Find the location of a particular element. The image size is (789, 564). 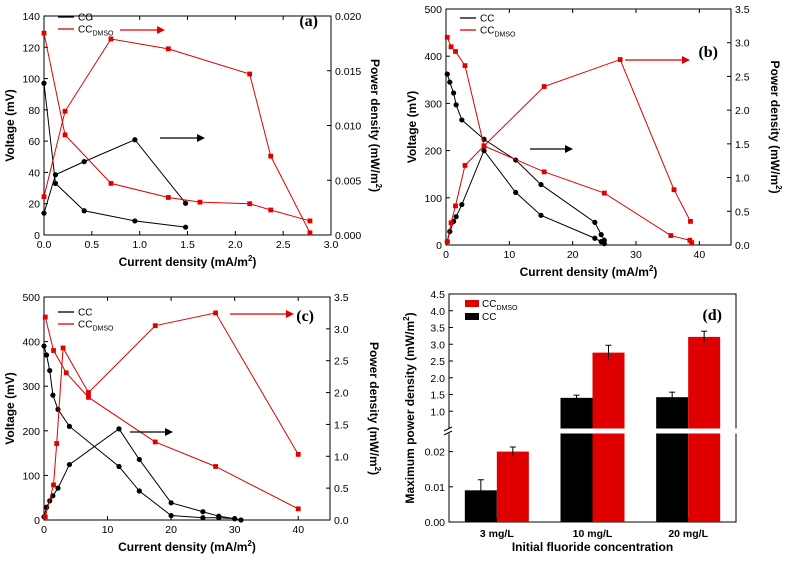

y-tick-label: 120 is located at coordinates (31, 48).